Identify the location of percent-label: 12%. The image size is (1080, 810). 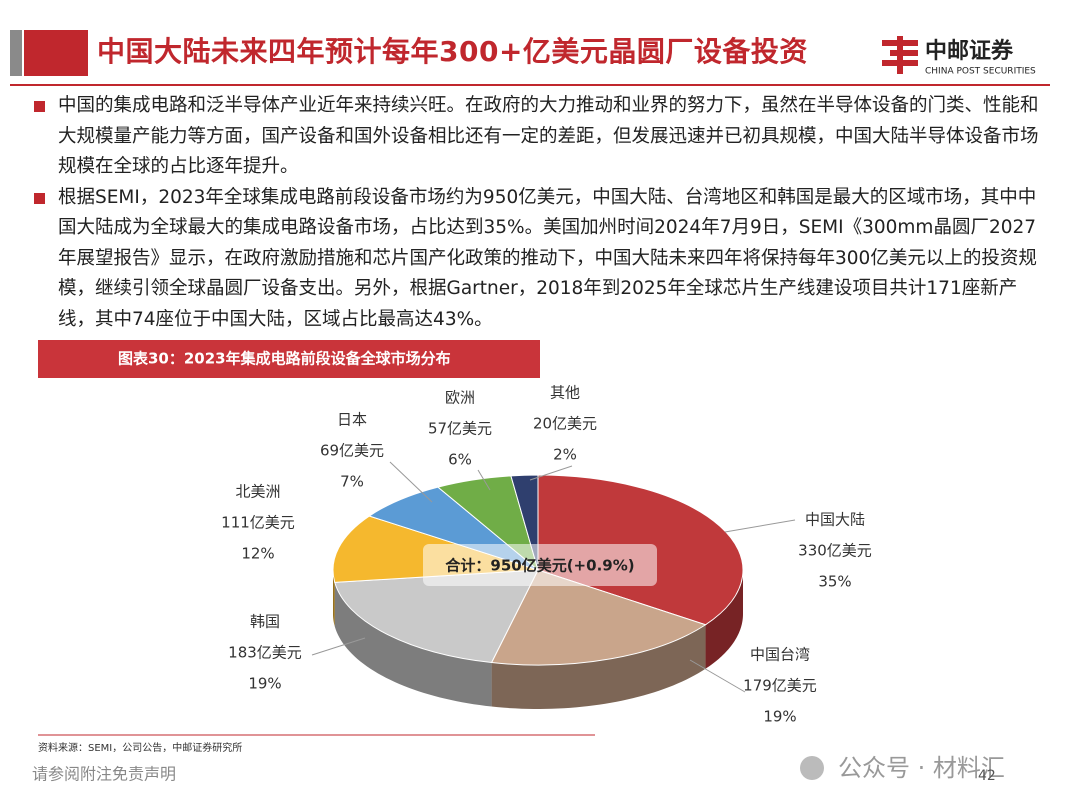
(257, 554).